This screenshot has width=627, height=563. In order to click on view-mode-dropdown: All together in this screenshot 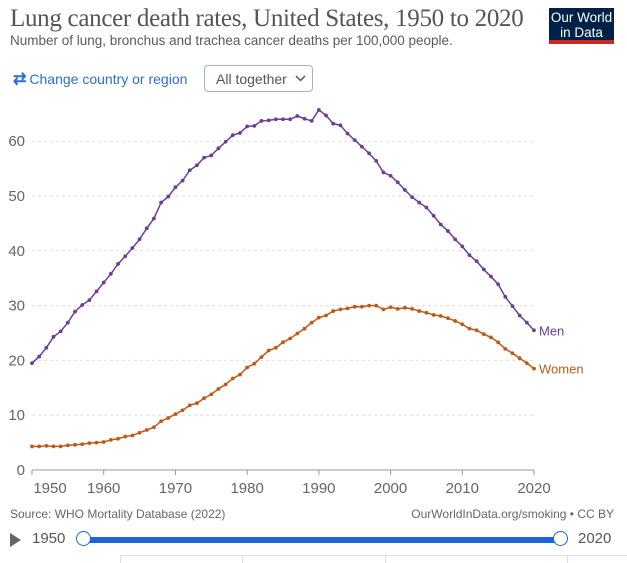, I will do `click(258, 78)`.